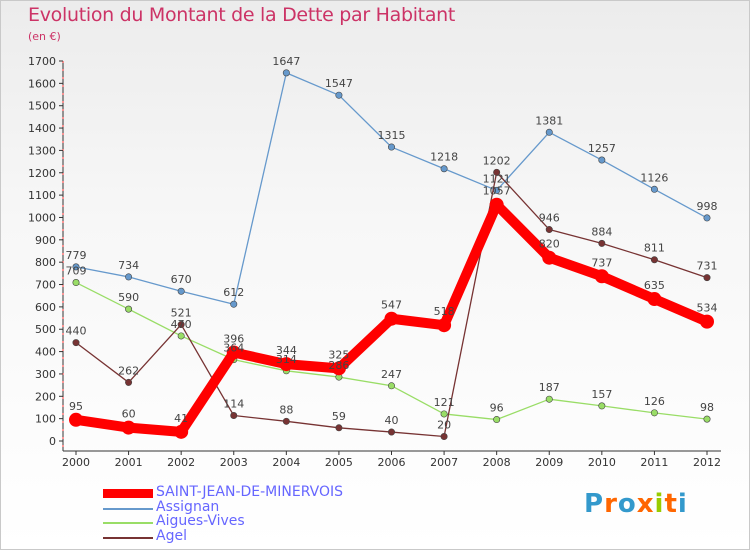 Image resolution: width=750 pixels, height=551 pixels. I want to click on data-label: 88, so click(286, 409).